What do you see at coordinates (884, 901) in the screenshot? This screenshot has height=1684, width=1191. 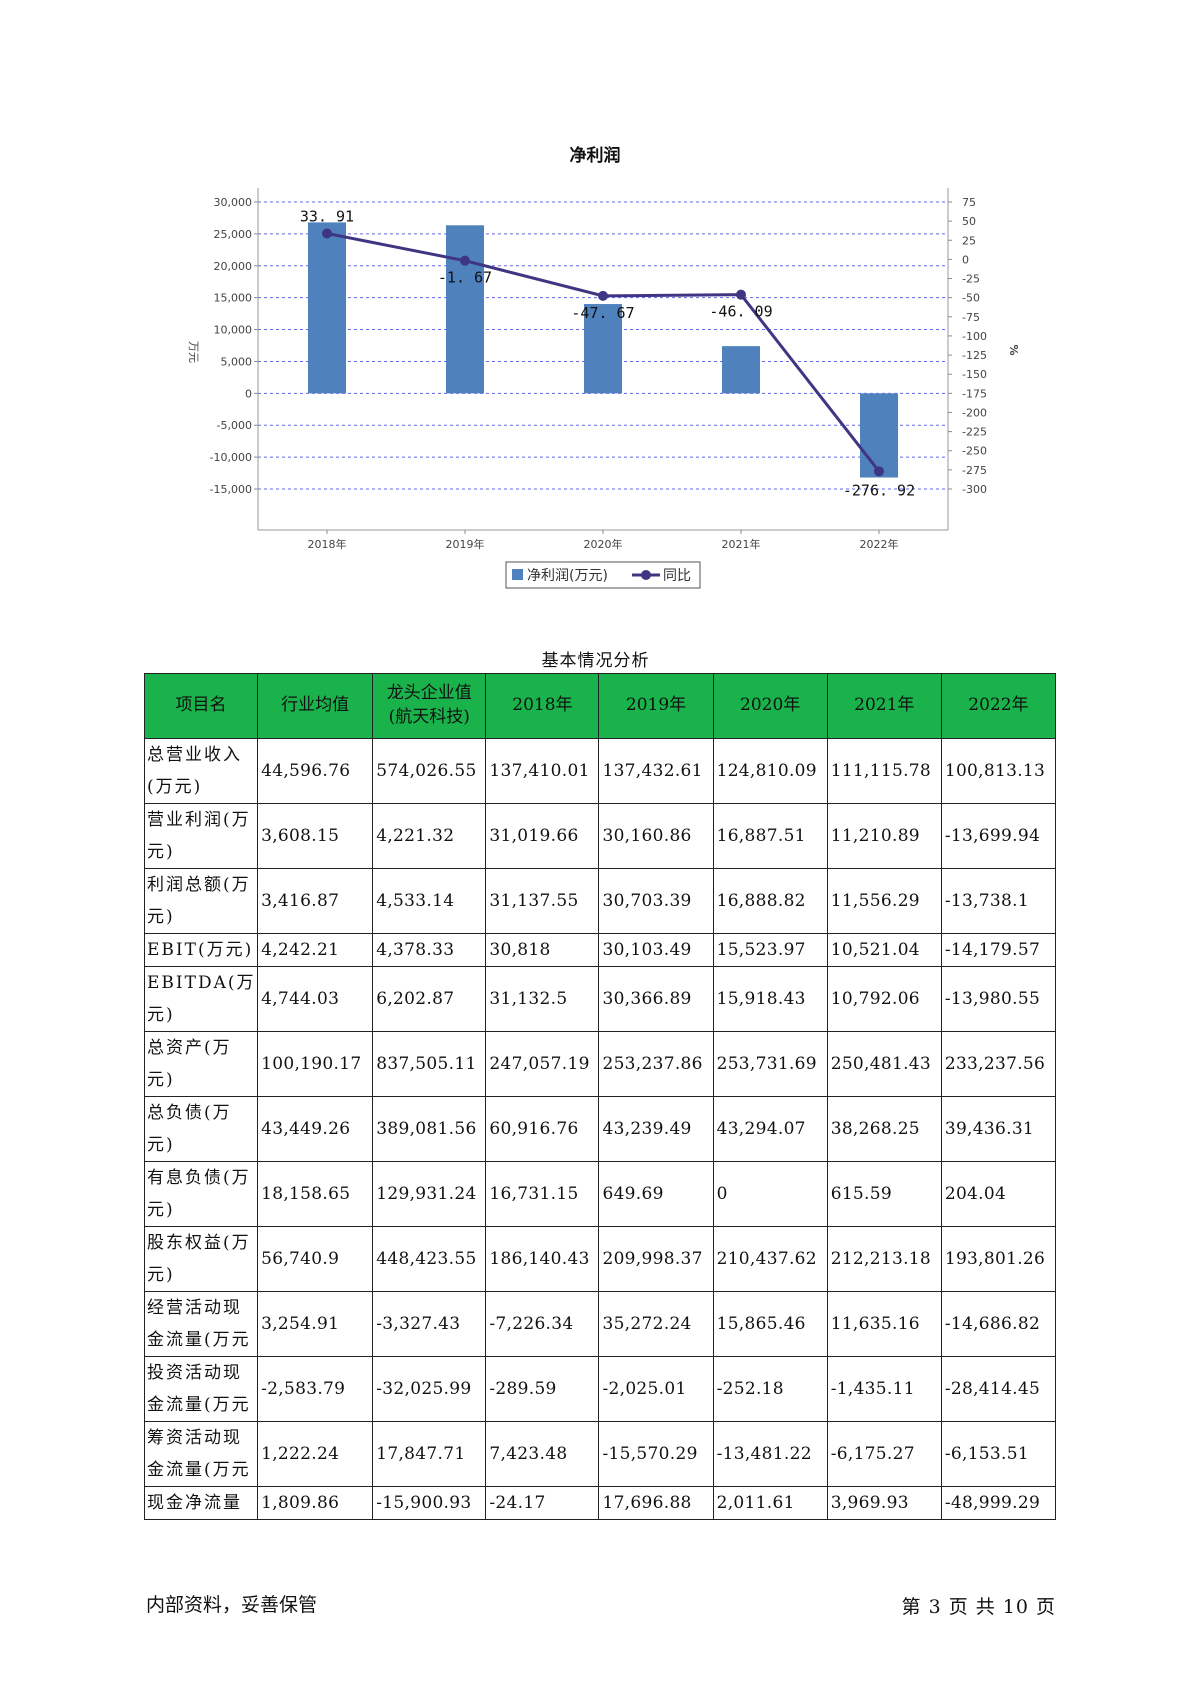 I see `table-cell: 11,556.29` at bounding box center [884, 901].